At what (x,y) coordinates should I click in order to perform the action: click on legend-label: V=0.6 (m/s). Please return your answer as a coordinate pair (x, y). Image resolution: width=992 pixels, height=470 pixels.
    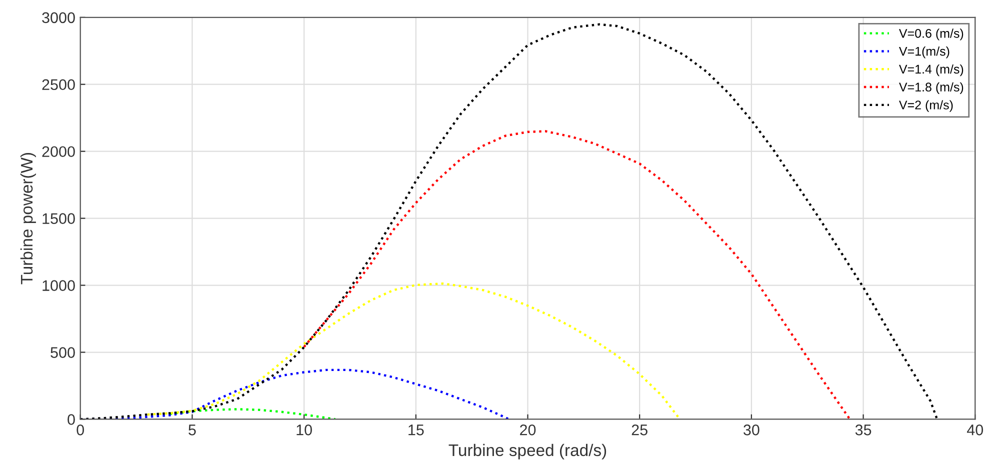
    Looking at the image, I should click on (931, 34).